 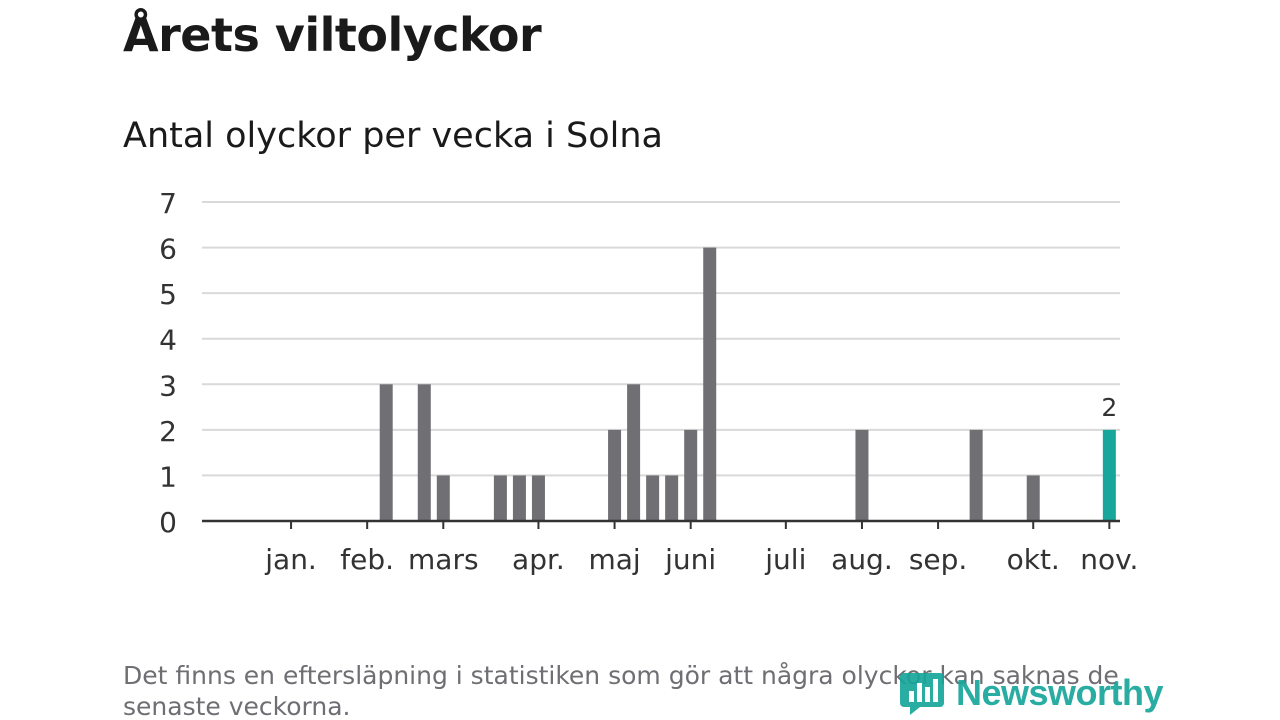 I want to click on x-tick-label-okt.: okt., so click(x=1033, y=559).